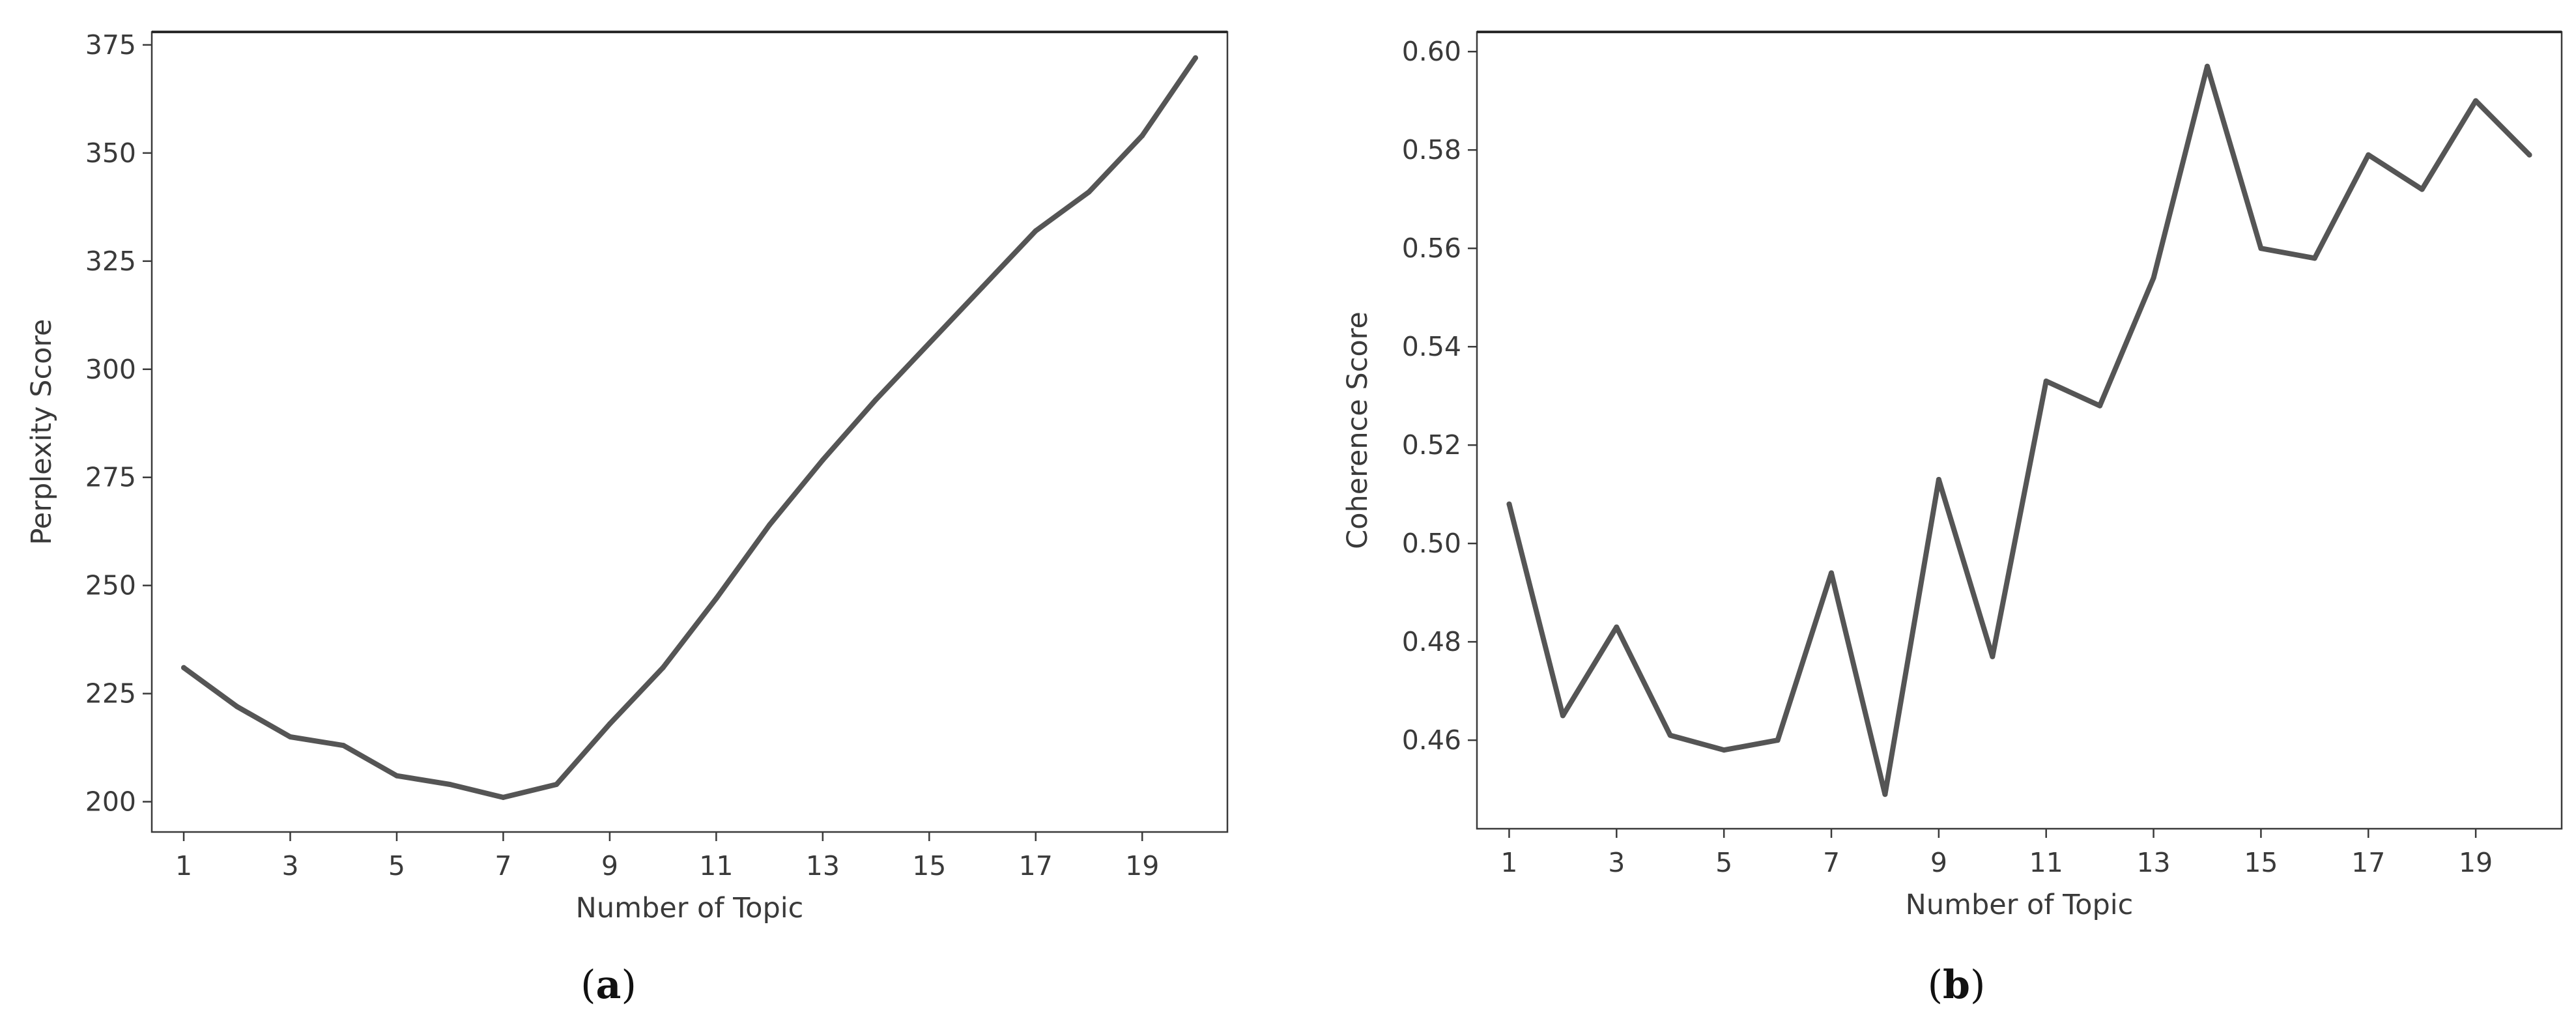 This screenshot has width=2576, height=1032. What do you see at coordinates (1431, 346) in the screenshot?
I see `y-tick-label: 0.54` at bounding box center [1431, 346].